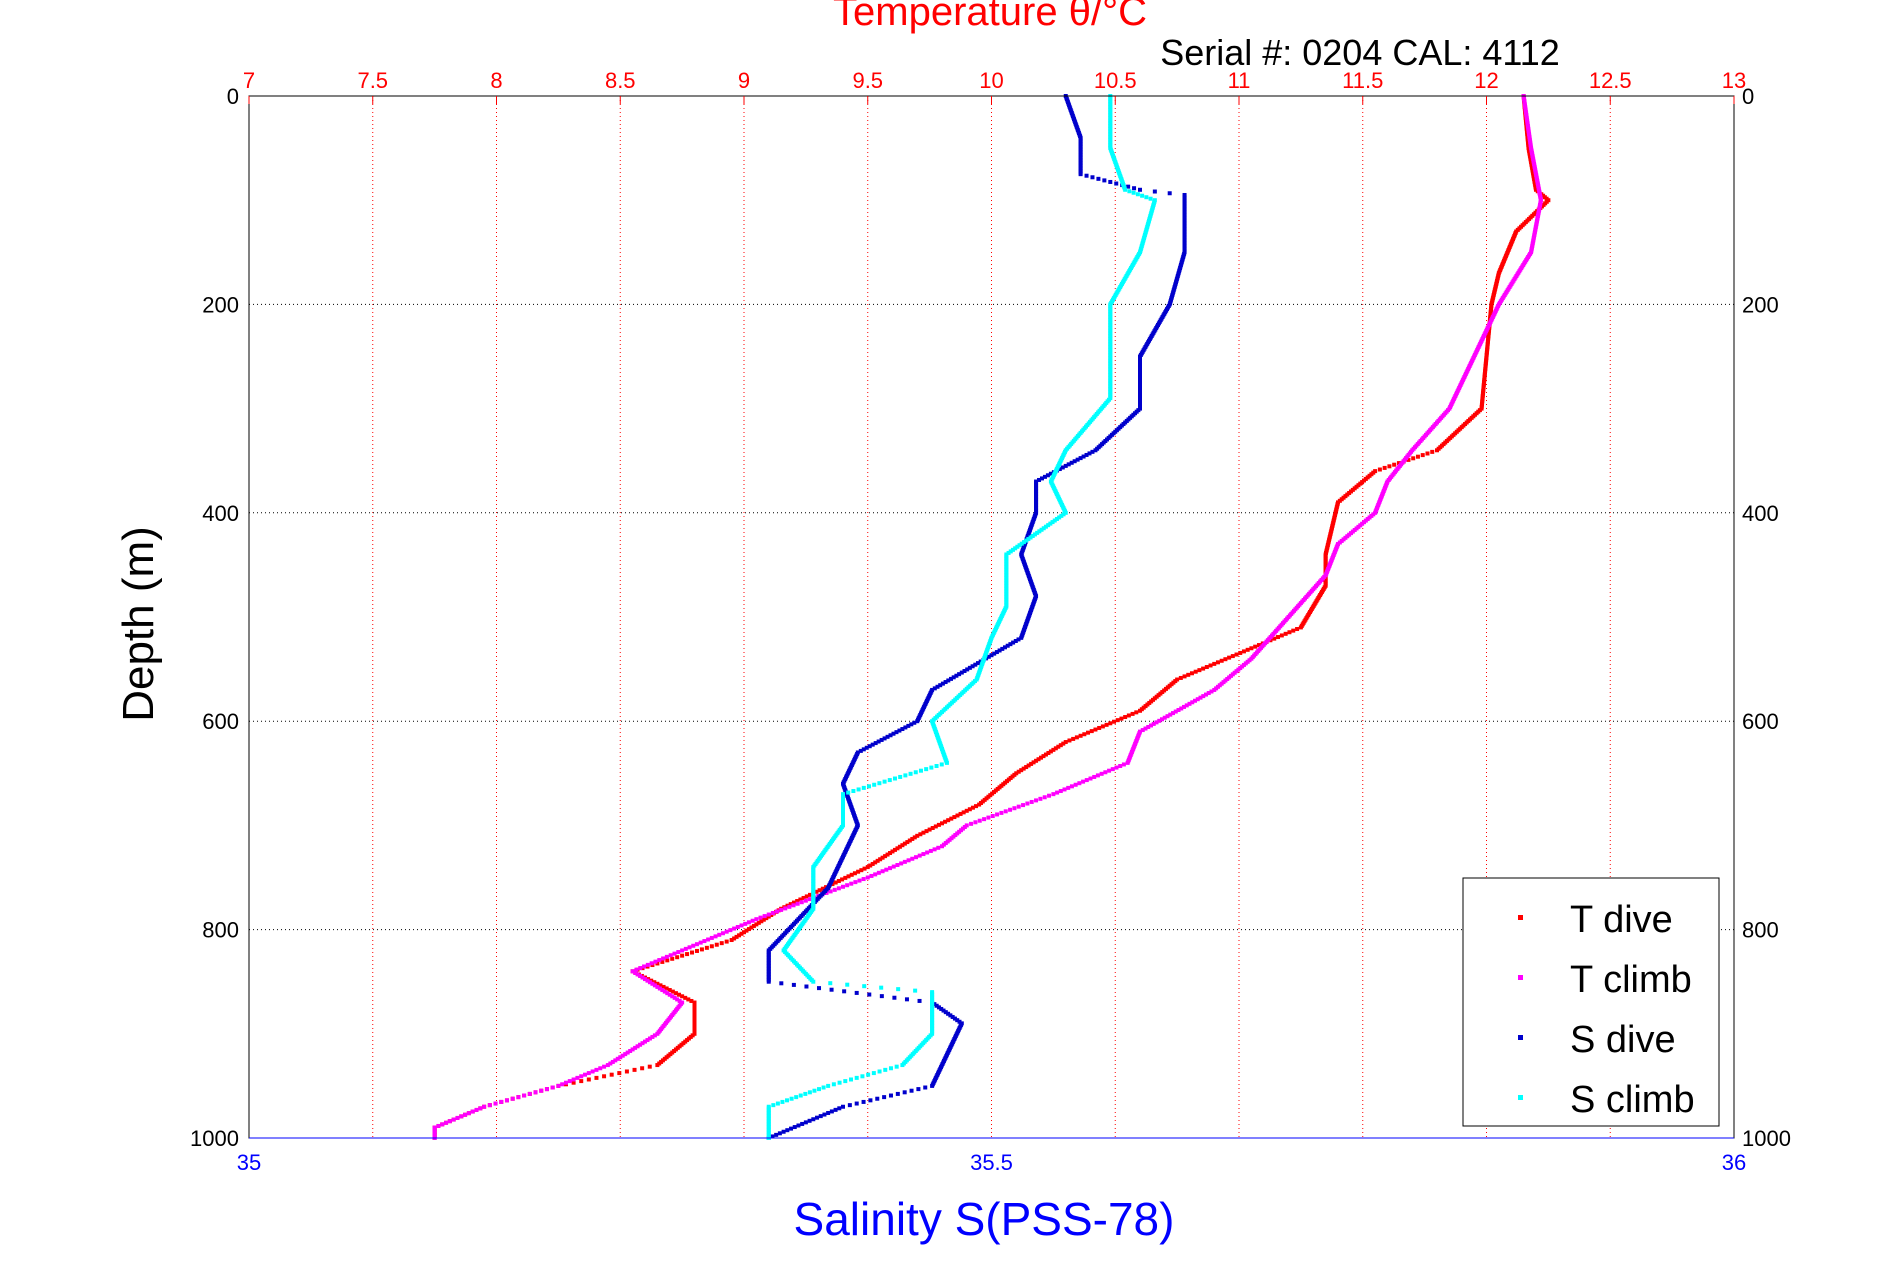 This screenshot has width=1891, height=1262. I want to click on tick-label-s-36: 36, so click(1734, 1162).